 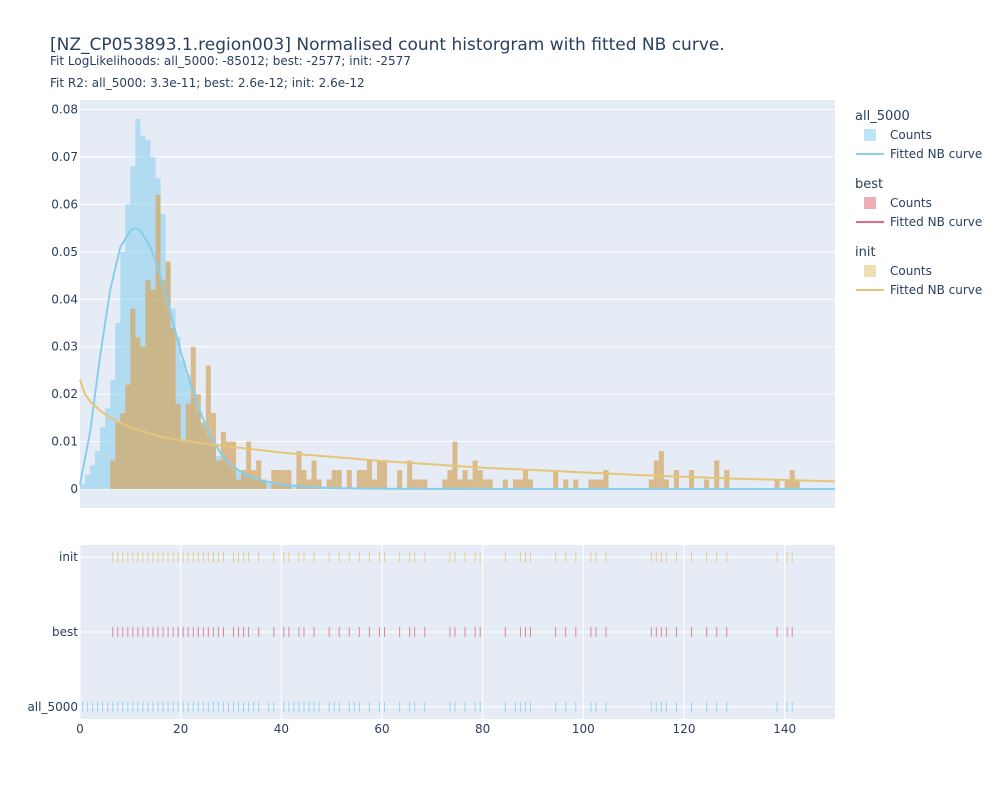 I want to click on legend-item-best-fitted-nb-curve: Fitted NB curve, so click(x=919, y=222).